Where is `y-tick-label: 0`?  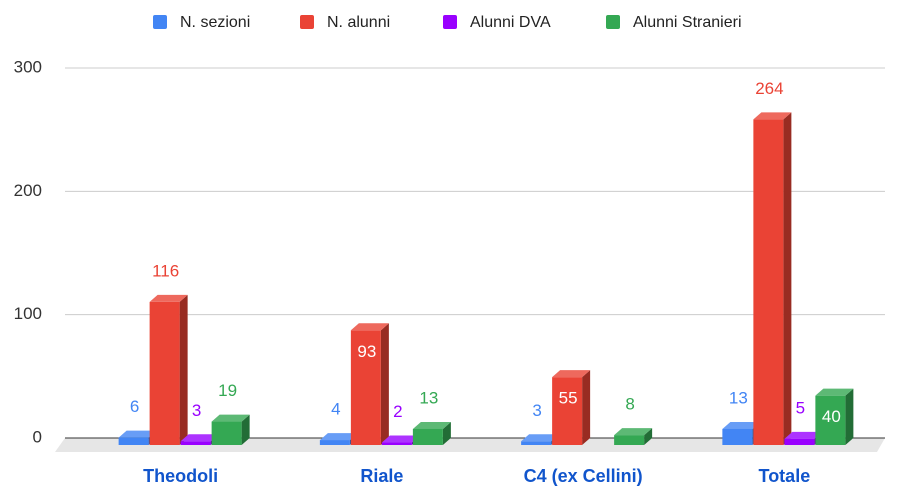 y-tick-label: 0 is located at coordinates (37, 436).